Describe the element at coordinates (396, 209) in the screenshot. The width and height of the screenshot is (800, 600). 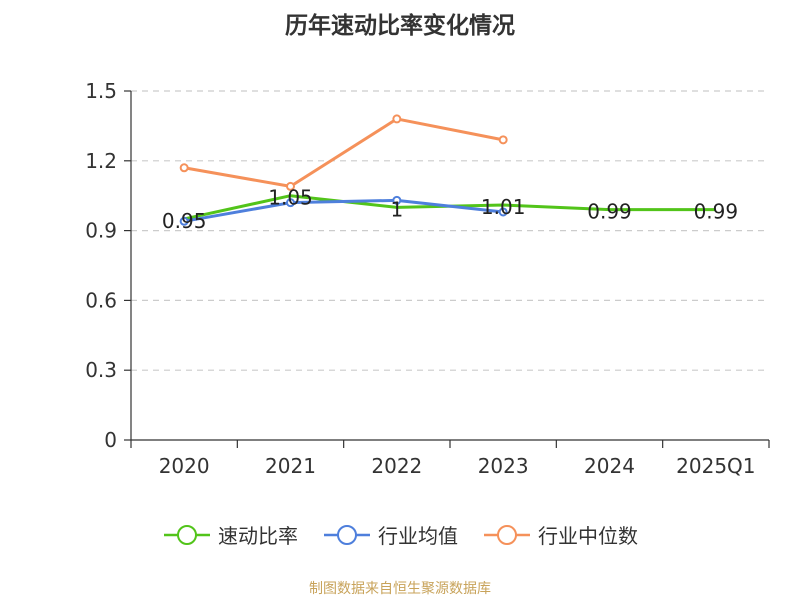
I see `data-label: 1` at that location.